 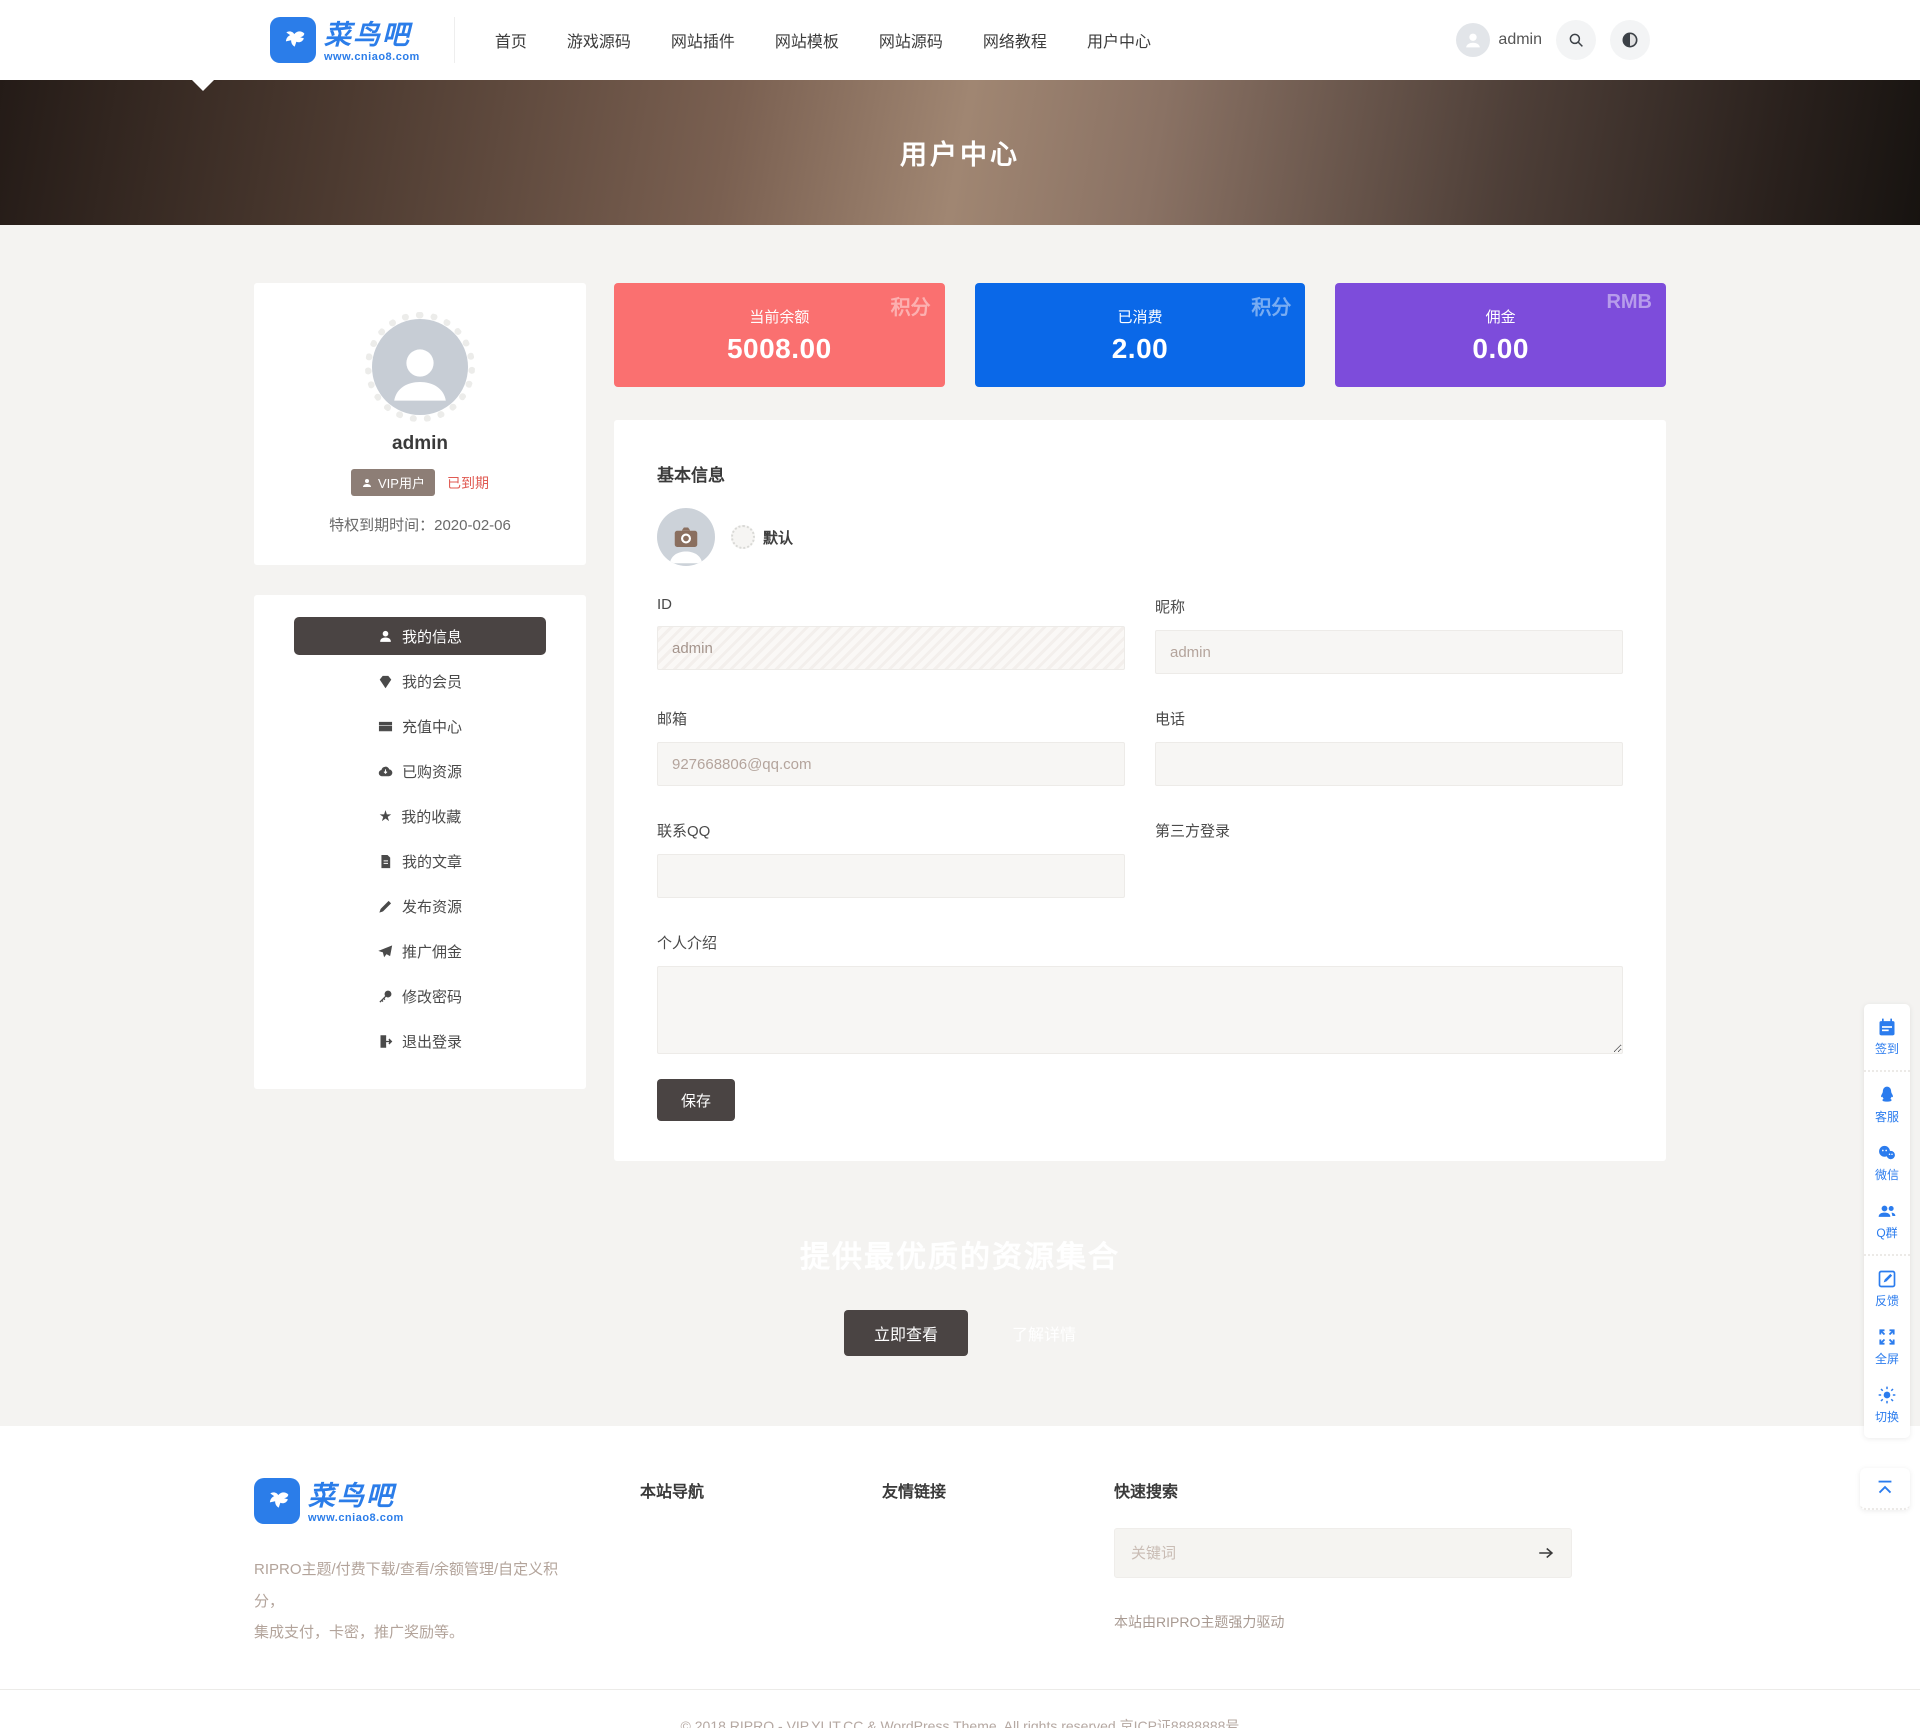 I want to click on cta-view-button: 立即查看, so click(x=905, y=1332).